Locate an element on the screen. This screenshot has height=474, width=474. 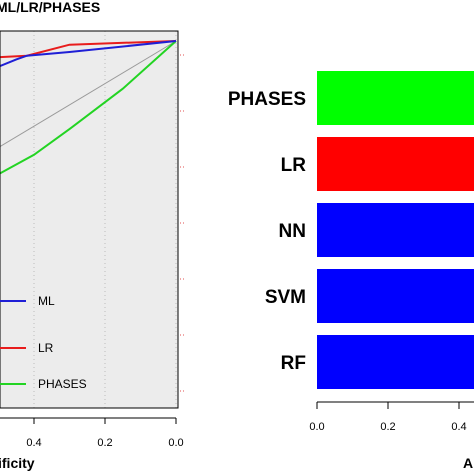
roc-x-axis-label: ificity is located at coordinates (17, 463).